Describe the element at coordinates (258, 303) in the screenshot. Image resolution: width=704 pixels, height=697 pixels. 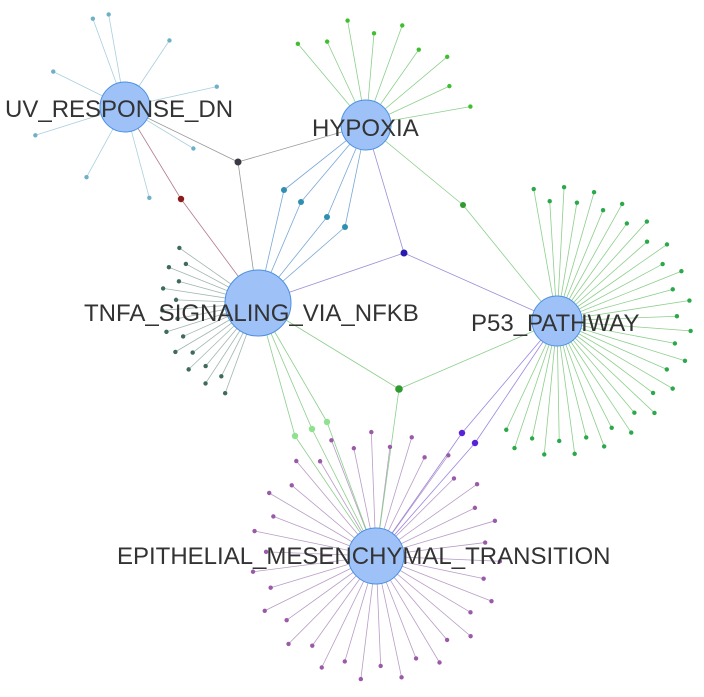
I see `hub-node-tnf` at that location.